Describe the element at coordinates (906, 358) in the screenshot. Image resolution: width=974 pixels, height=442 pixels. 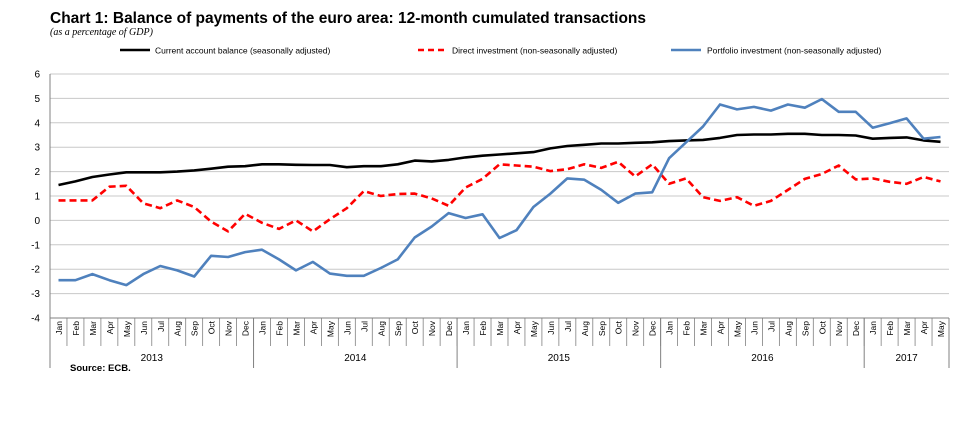
I see `year-label: 2017` at that location.